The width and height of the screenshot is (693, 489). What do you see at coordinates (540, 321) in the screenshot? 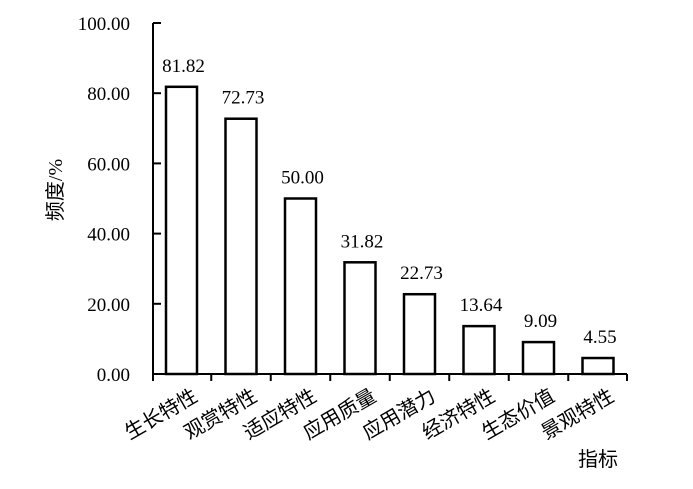
I see `data-label: 9.09` at bounding box center [540, 321].